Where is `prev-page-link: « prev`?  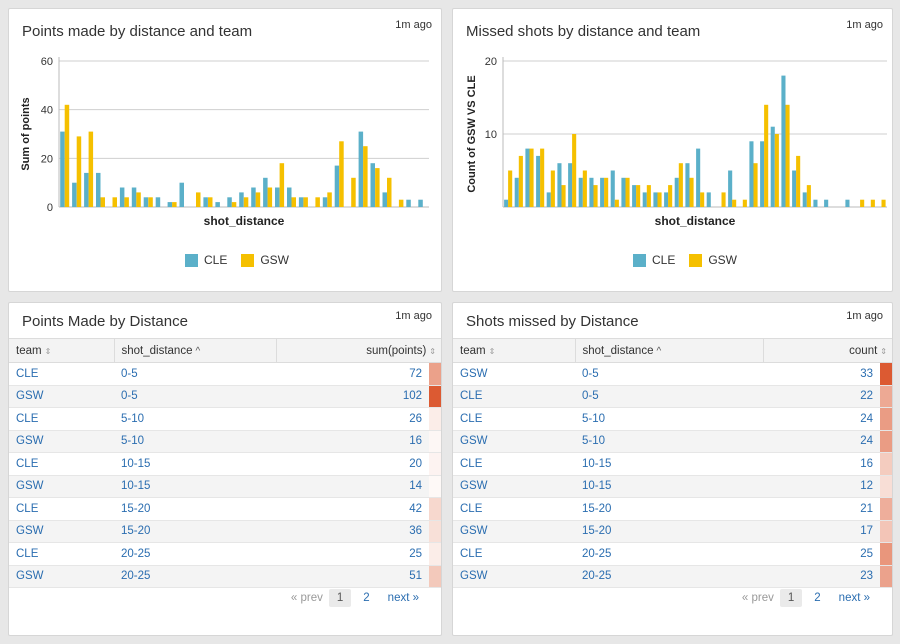
prev-page-link: « prev is located at coordinates (306, 598).